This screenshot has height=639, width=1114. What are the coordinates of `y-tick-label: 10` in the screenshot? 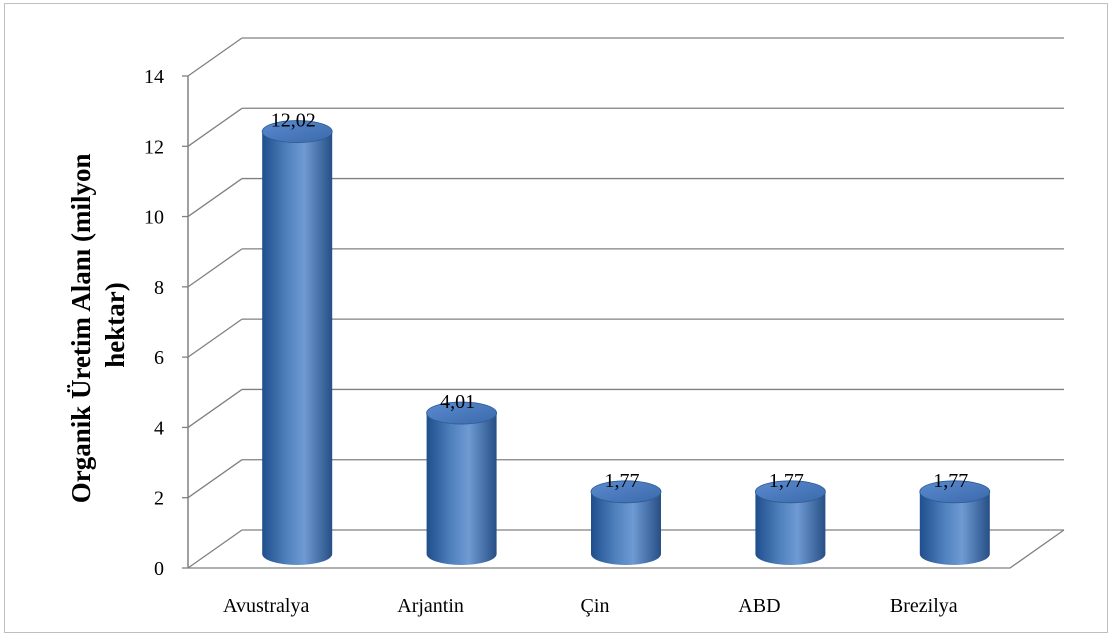 It's located at (154, 218).